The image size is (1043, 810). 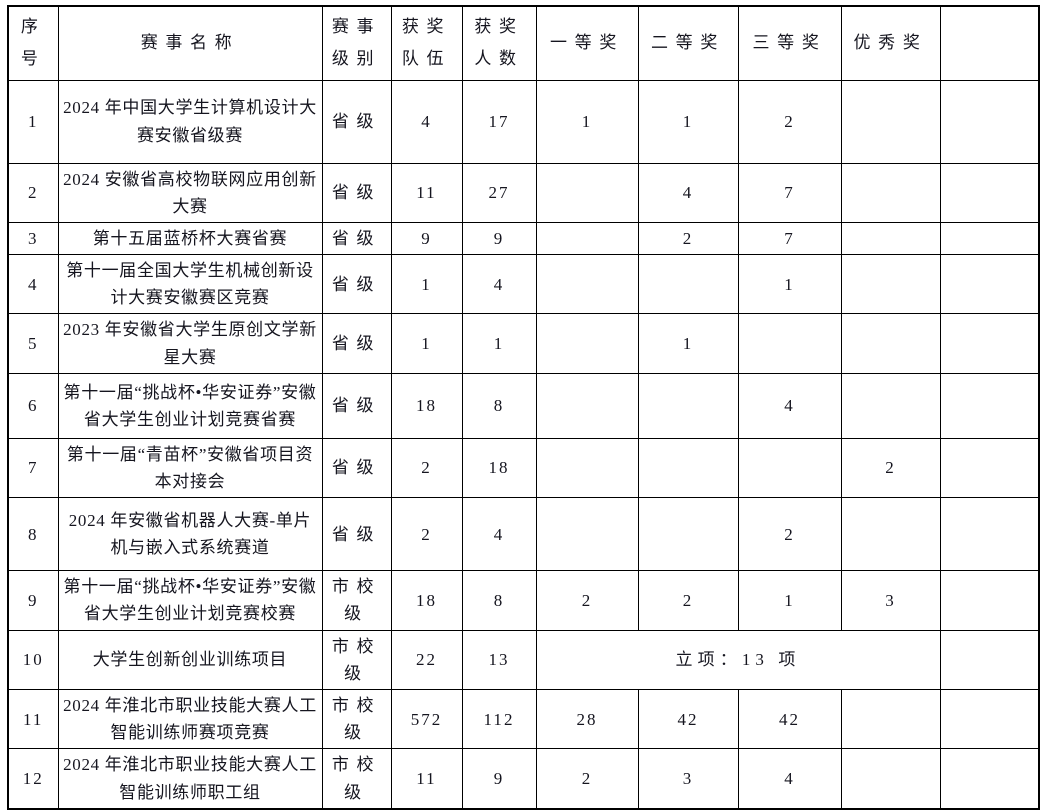 What do you see at coordinates (890, 600) in the screenshot?
I see `cell-excellence: 3` at bounding box center [890, 600].